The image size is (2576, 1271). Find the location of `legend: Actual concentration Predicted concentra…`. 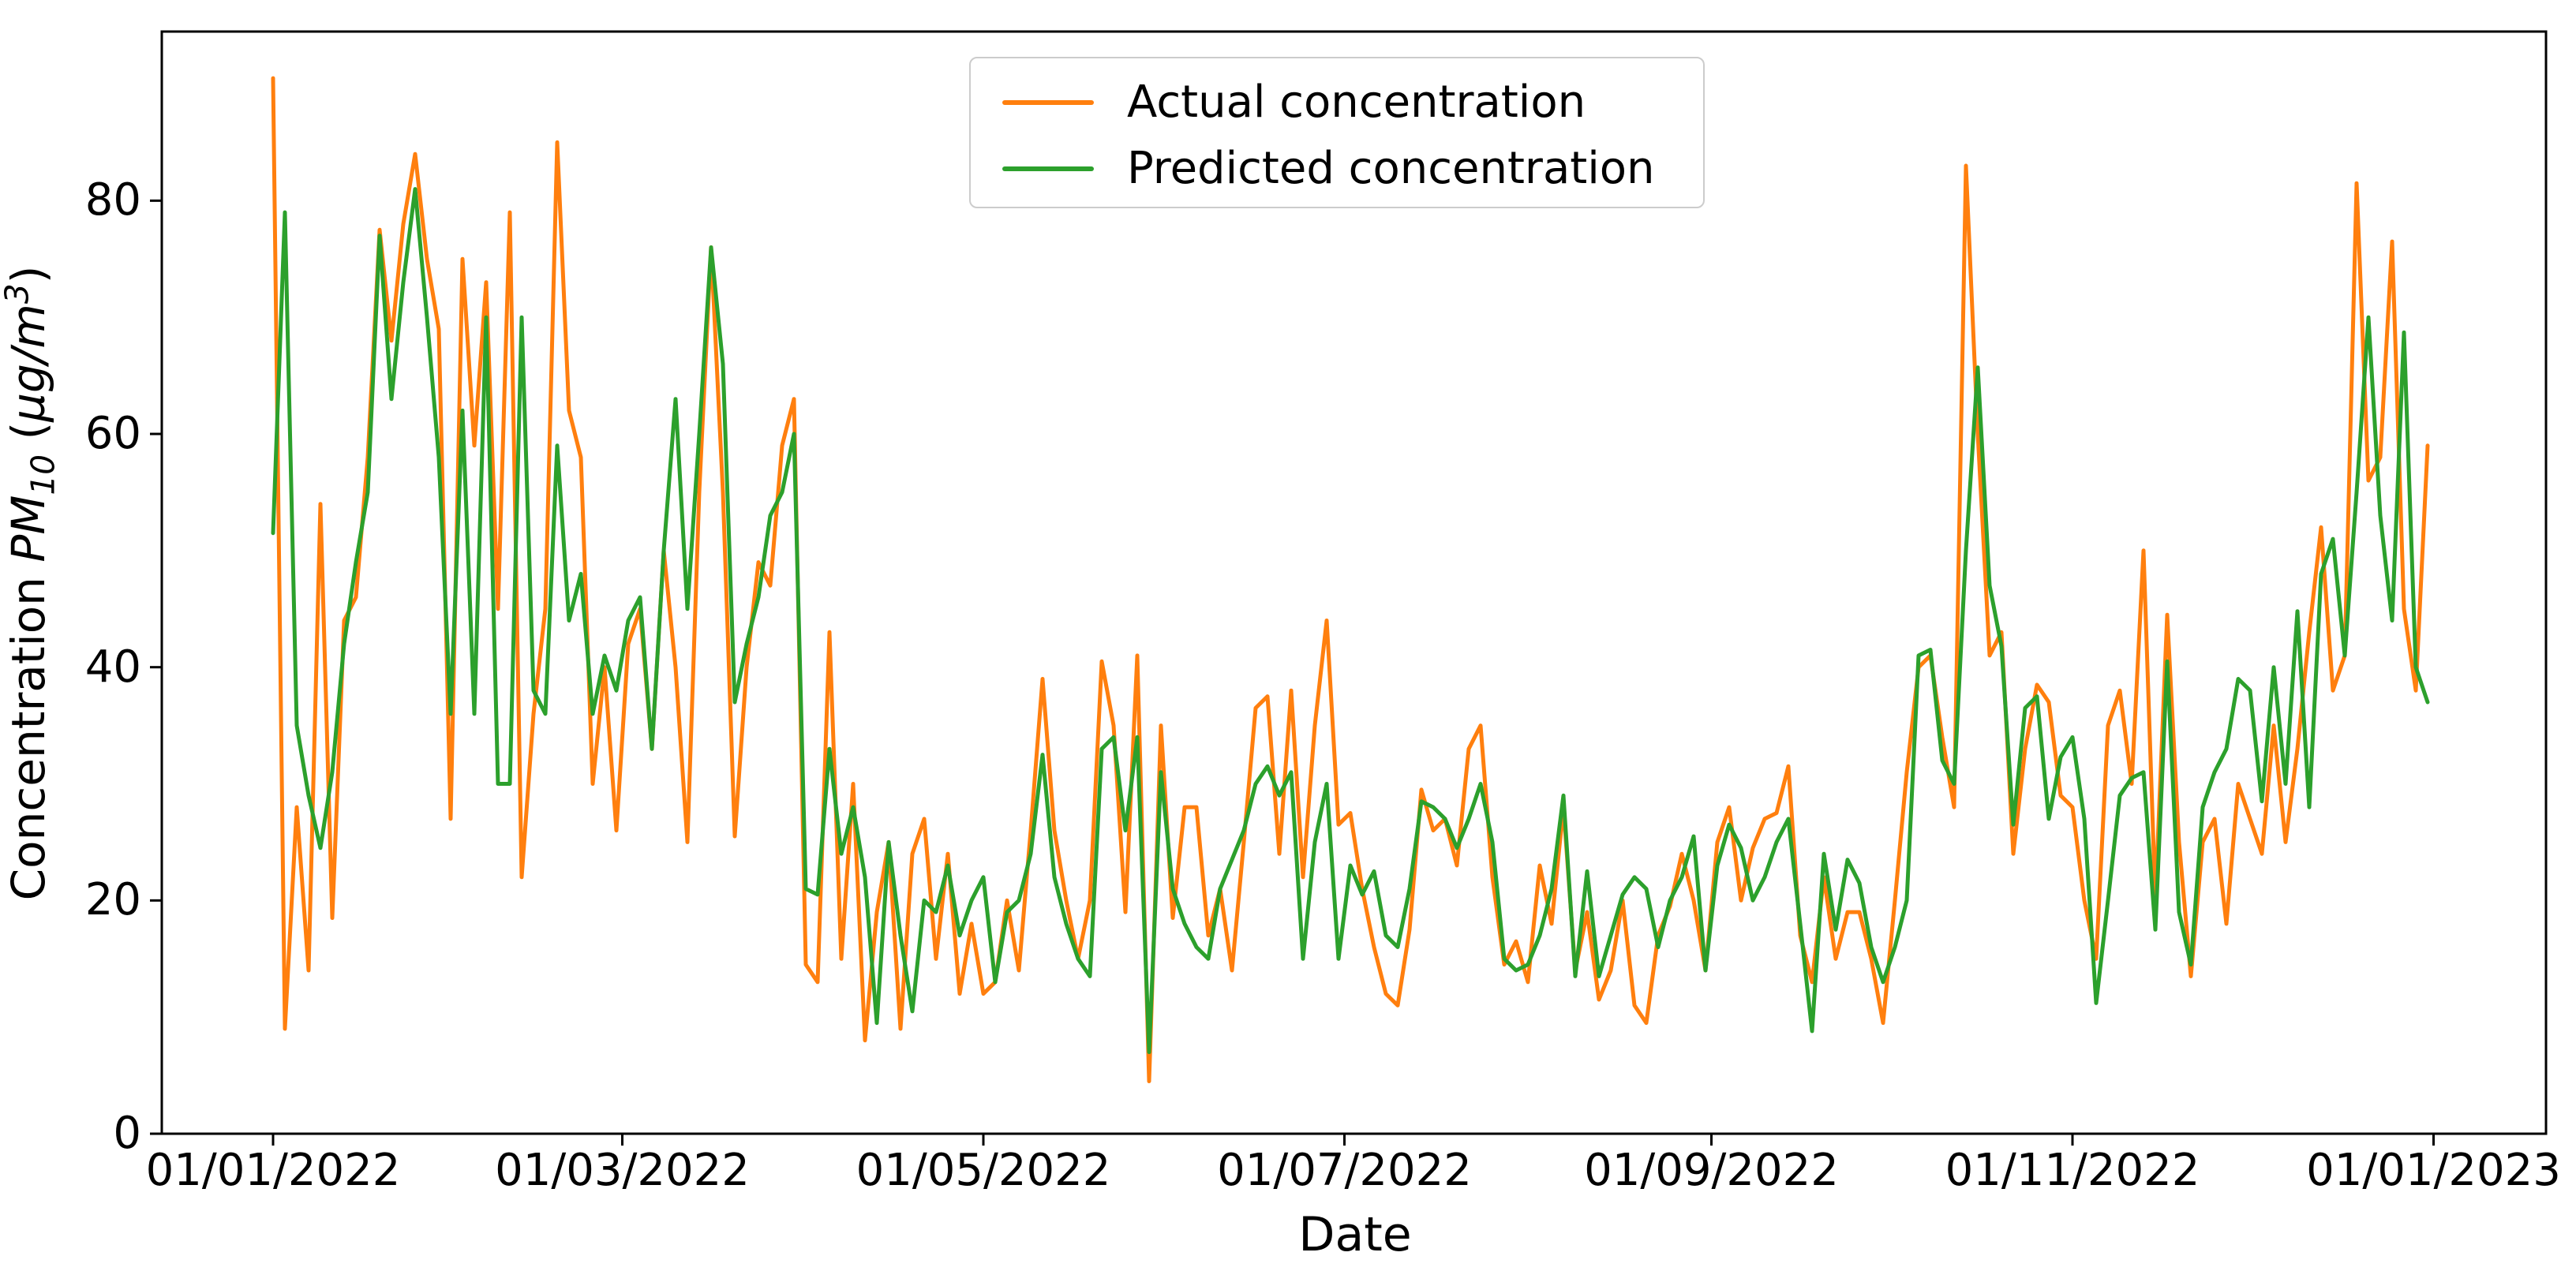

legend: Actual concentration Predicted concentra… is located at coordinates (1337, 133).